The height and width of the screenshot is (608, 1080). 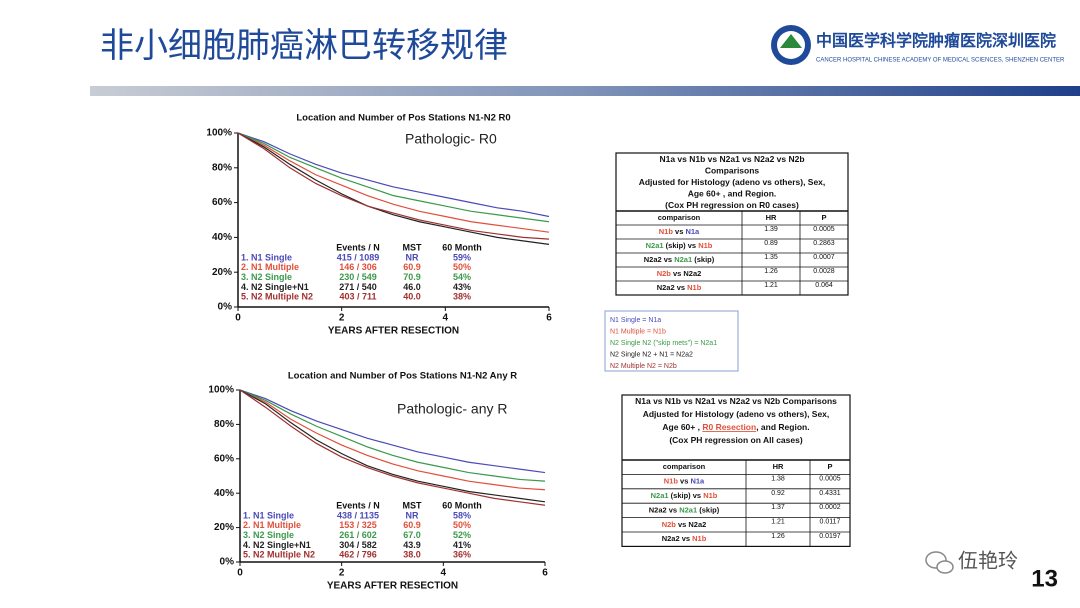 I want to click on table-cell: 1.21, so click(x=778, y=522).